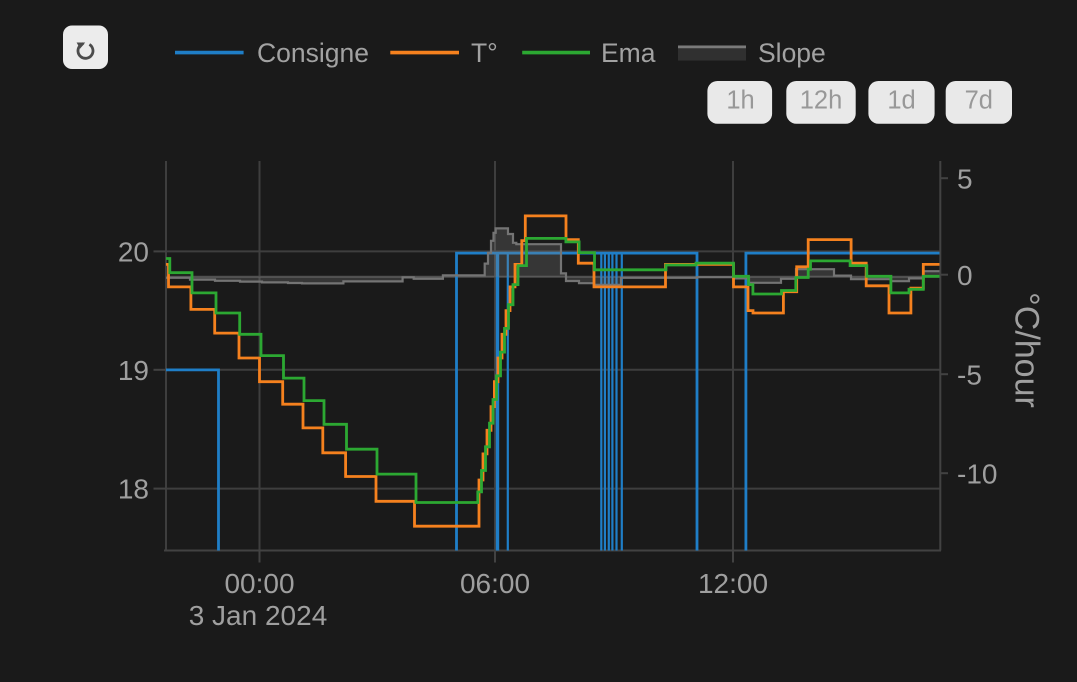 The width and height of the screenshot is (1077, 682). Describe the element at coordinates (133, 489) in the screenshot. I see `svg-text: 18` at that location.